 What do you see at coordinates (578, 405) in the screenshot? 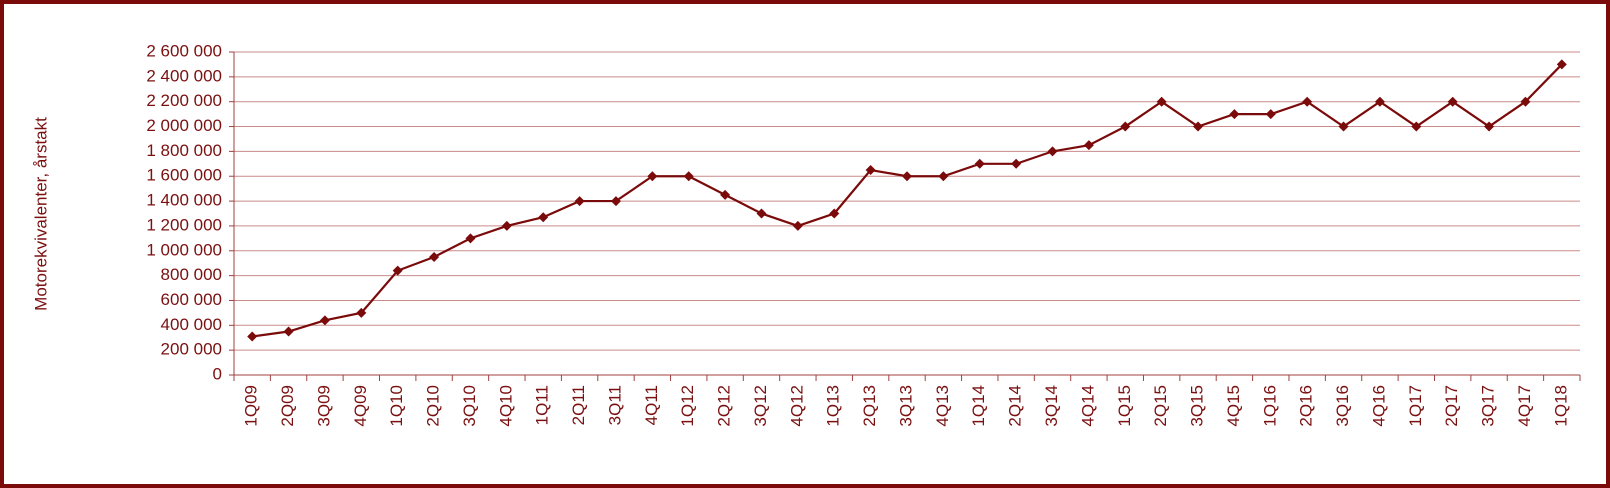
I see `x-tick-label: 2Q11` at bounding box center [578, 405].